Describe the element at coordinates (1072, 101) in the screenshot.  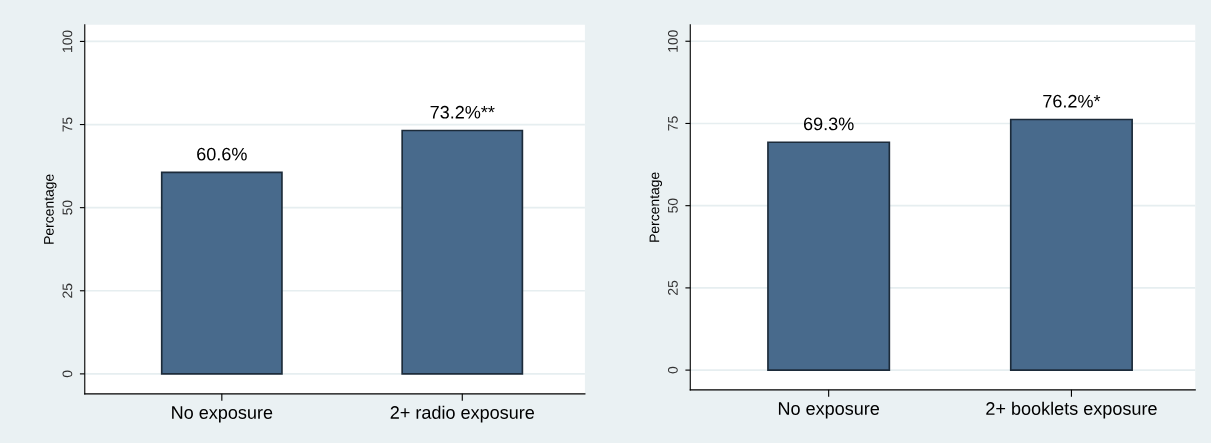
I see `data-label: 76.2%*` at that location.